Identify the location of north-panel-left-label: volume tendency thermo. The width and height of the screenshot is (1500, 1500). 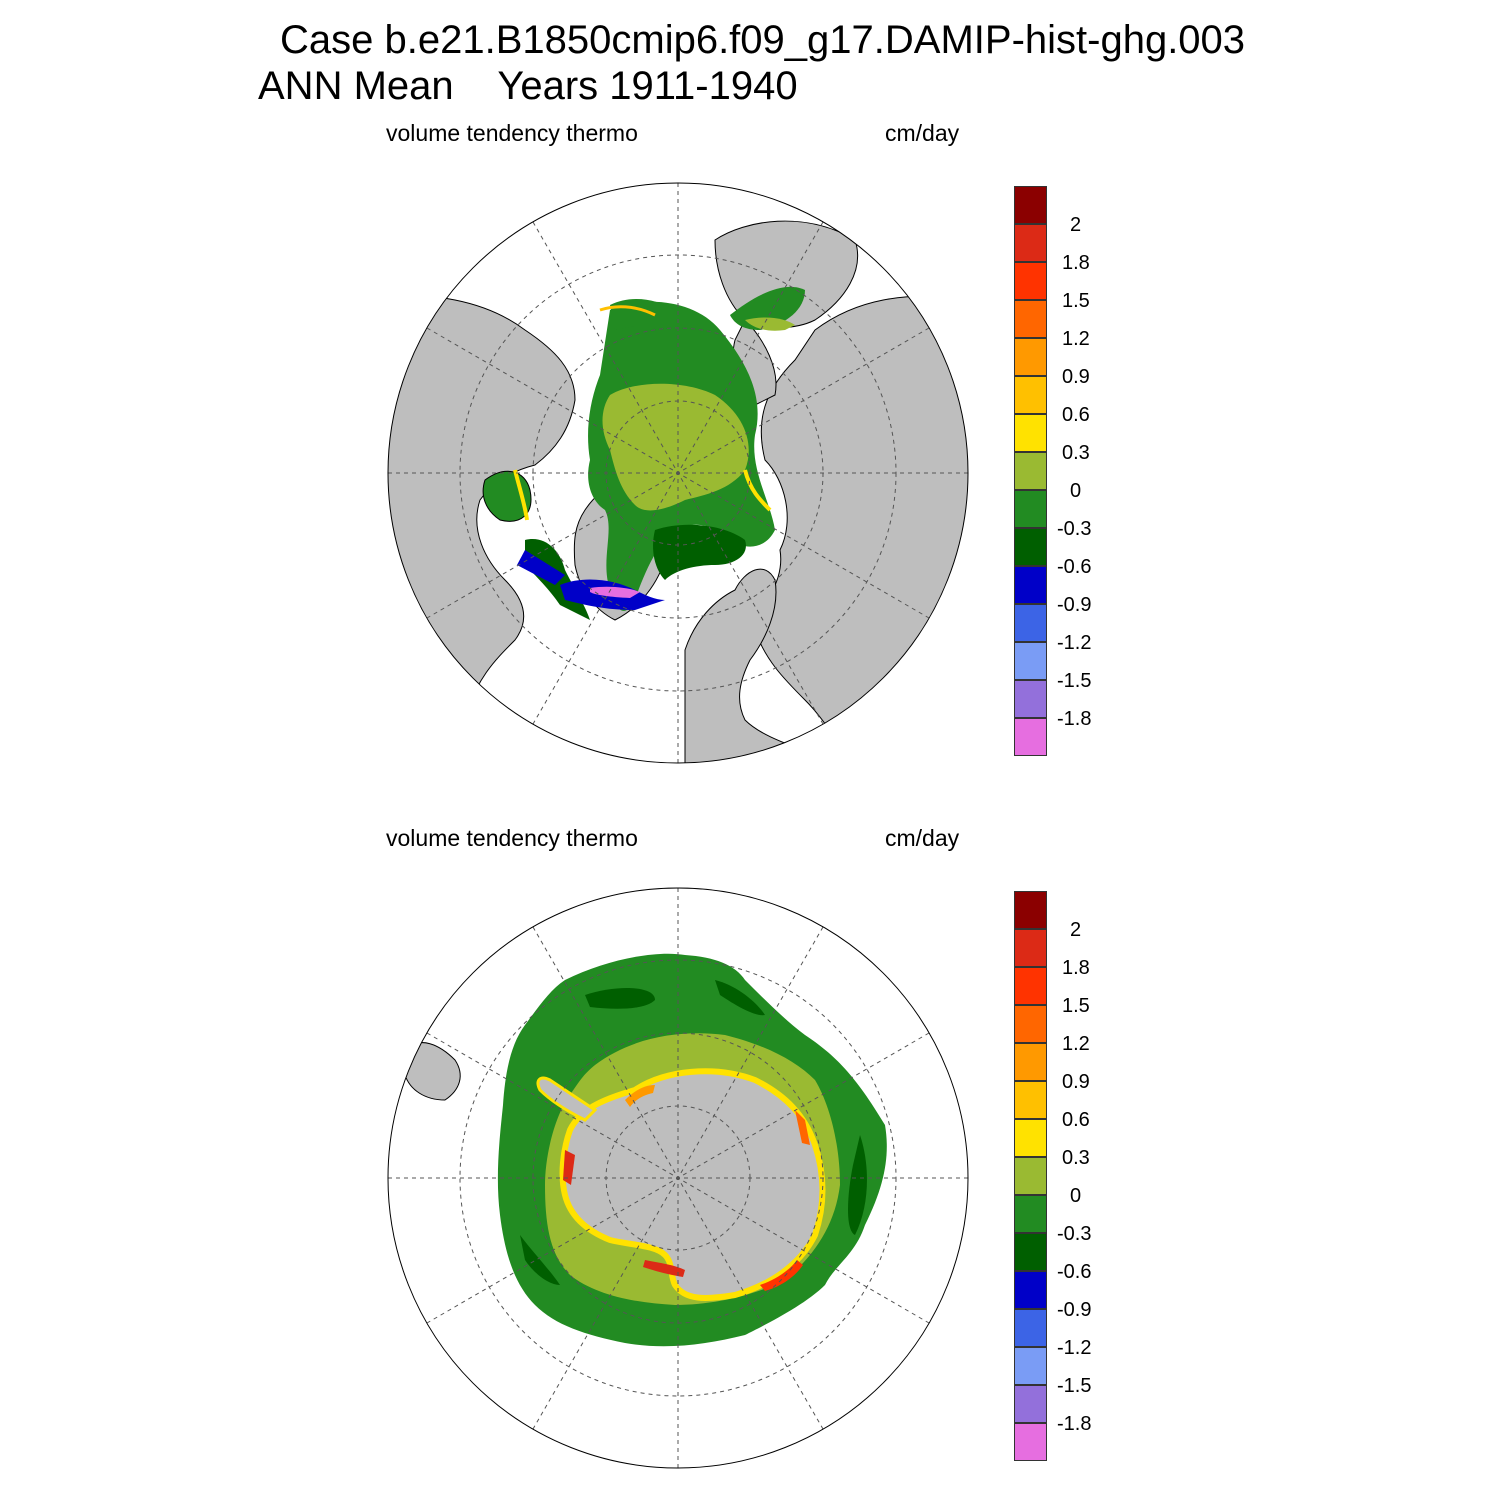
(512, 133).